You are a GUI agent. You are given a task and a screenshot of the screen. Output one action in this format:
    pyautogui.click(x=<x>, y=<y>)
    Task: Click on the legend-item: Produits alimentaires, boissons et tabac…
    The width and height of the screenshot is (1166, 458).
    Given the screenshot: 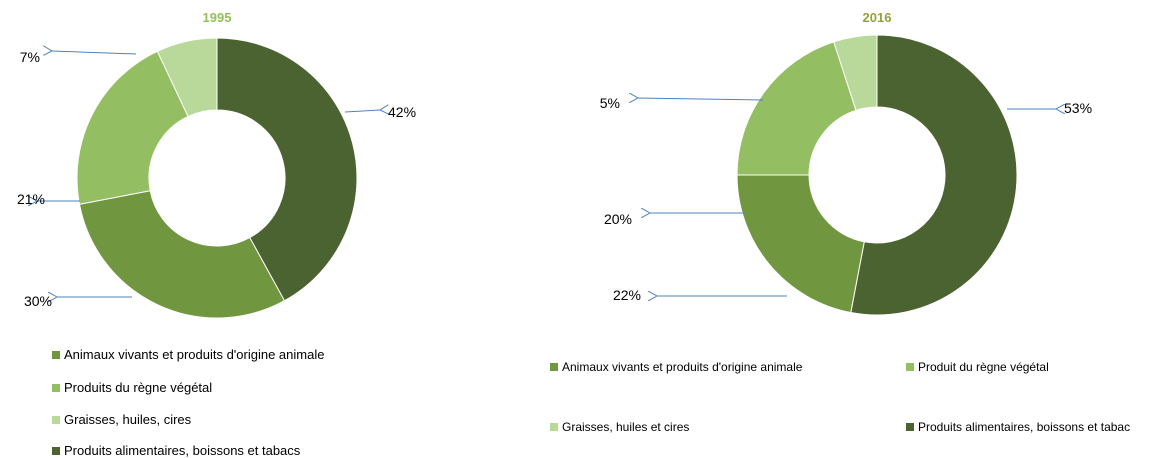 What is the action you would take?
    pyautogui.click(x=176, y=450)
    